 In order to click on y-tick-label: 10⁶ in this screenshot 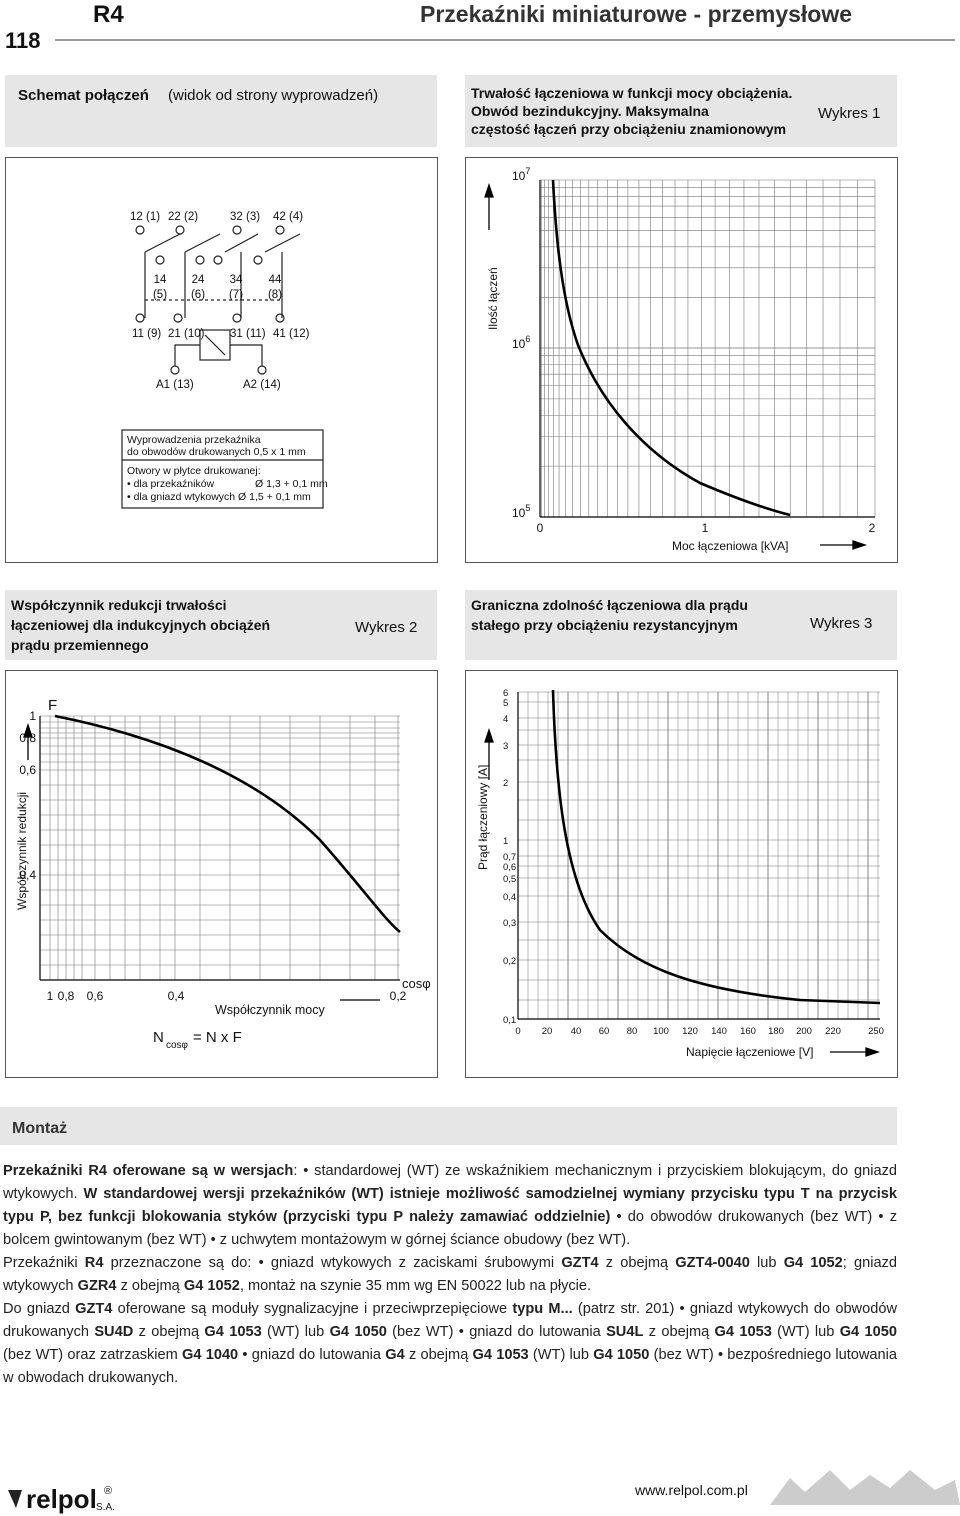, I will do `click(521, 342)`.